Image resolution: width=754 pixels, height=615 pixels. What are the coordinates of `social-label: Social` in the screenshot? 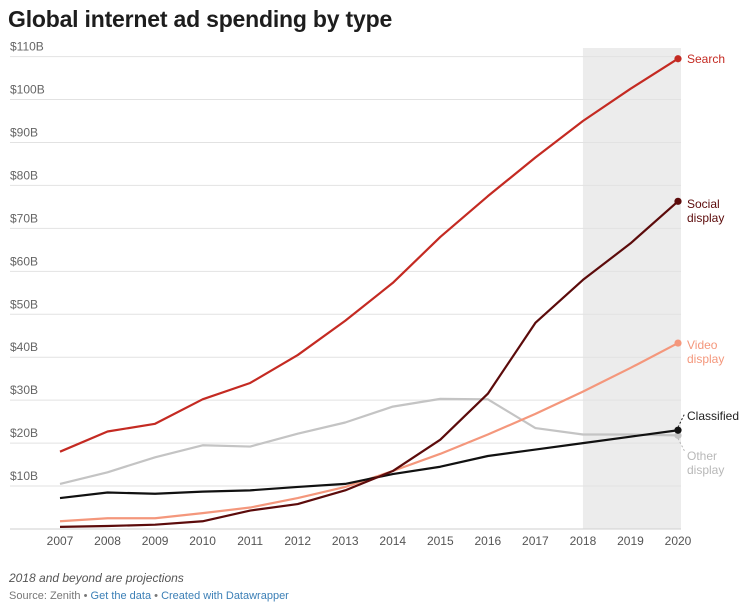 It's located at (703, 204).